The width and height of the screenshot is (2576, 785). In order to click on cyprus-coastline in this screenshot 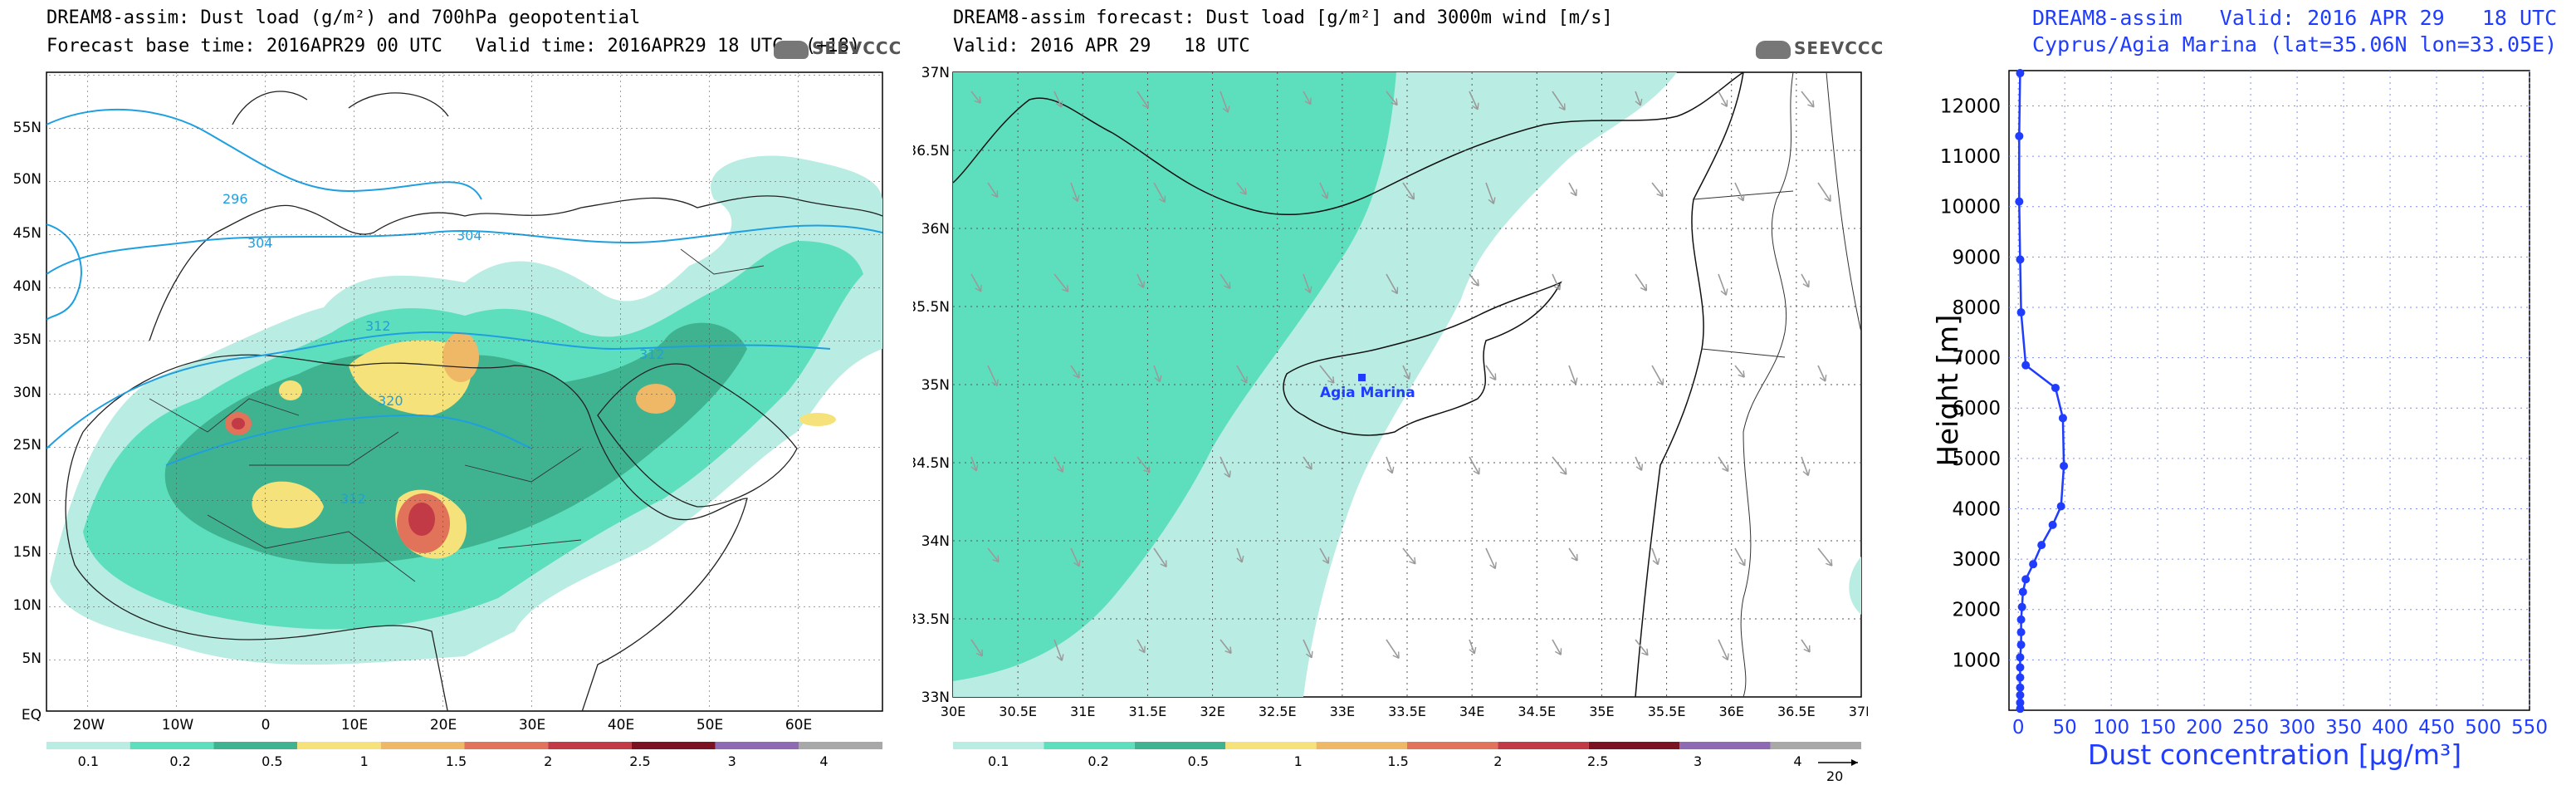, I will do `click(1422, 358)`.